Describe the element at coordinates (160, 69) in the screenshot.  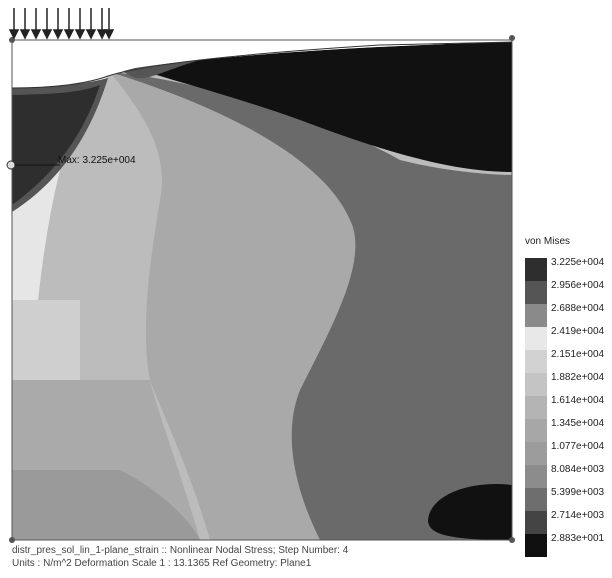
I see `contour-band-top-right-edge` at that location.